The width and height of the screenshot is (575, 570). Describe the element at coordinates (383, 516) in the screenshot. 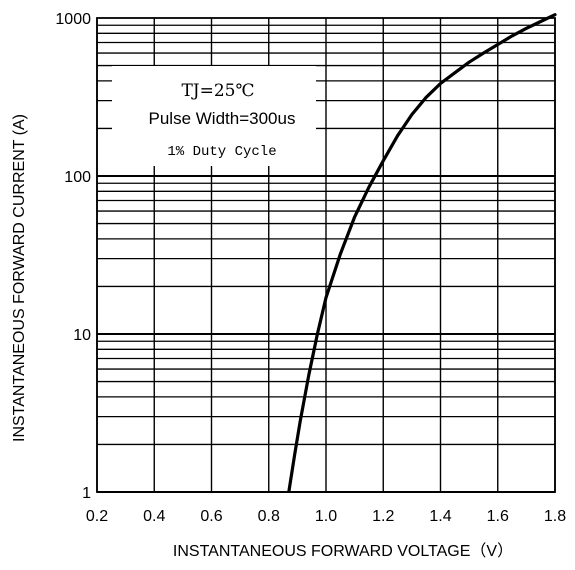

I see `x-tick-label: 1.2` at that location.